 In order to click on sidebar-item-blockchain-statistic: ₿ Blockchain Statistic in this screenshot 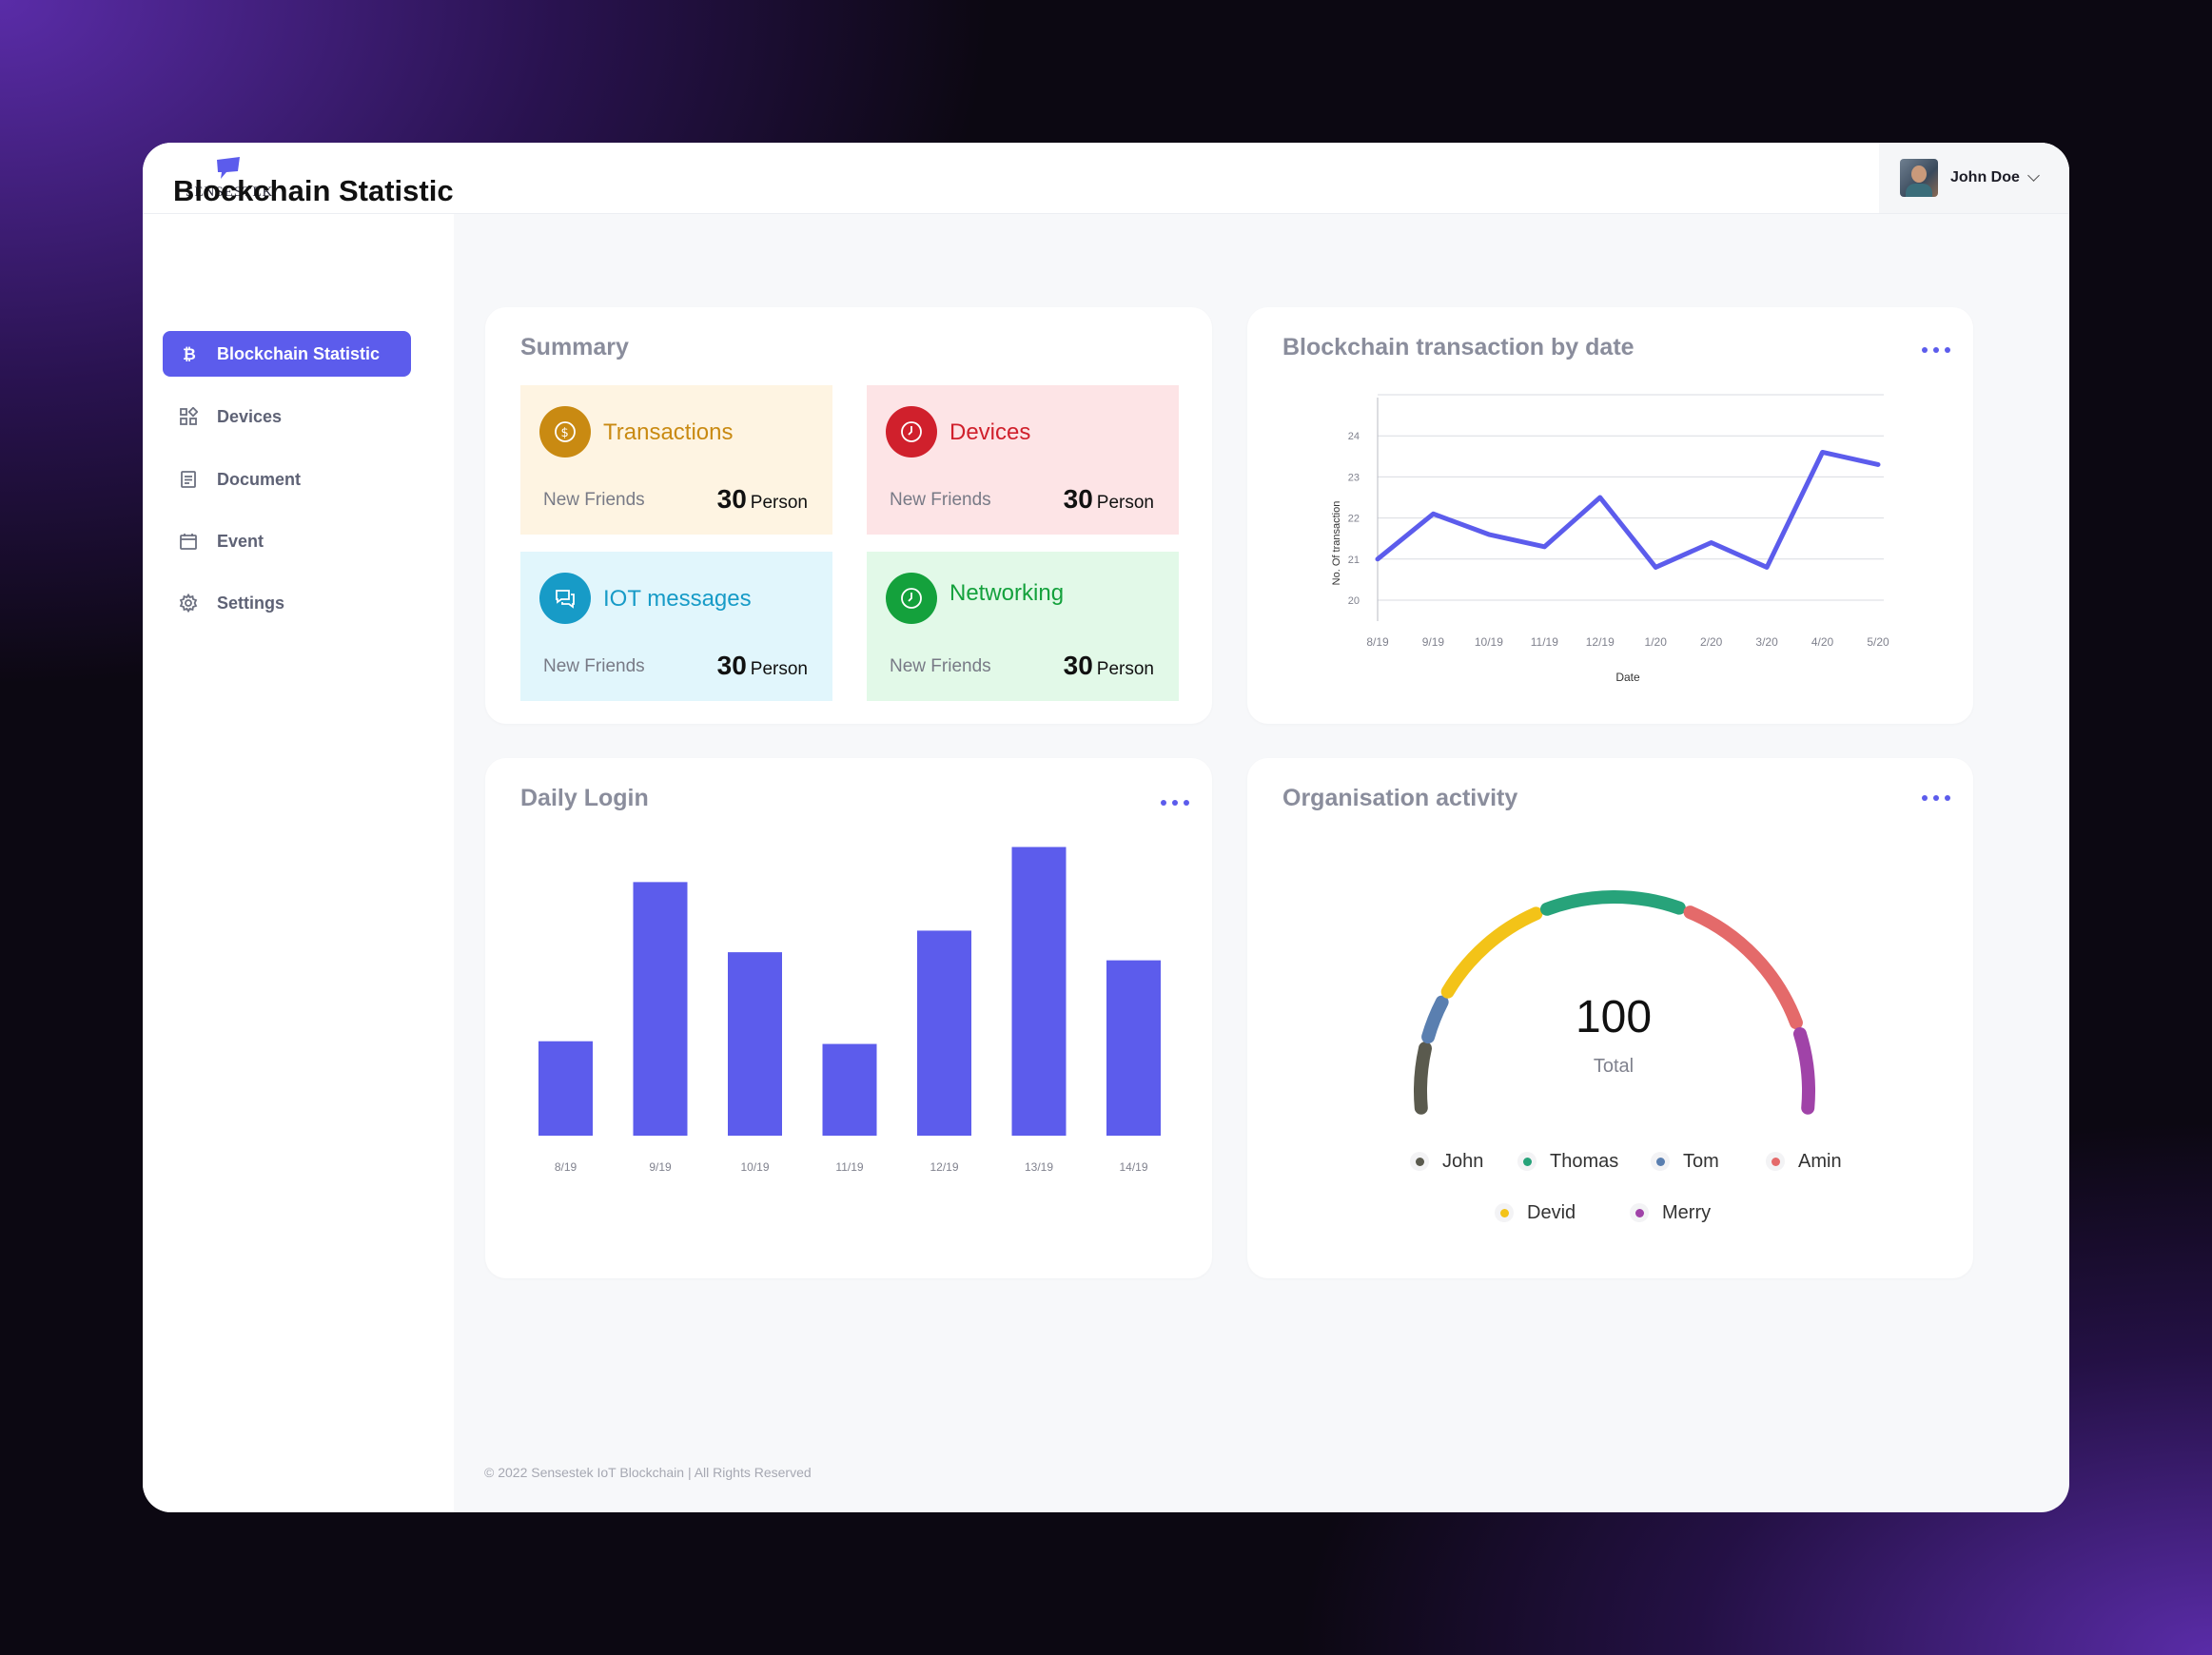, I will do `click(287, 354)`.